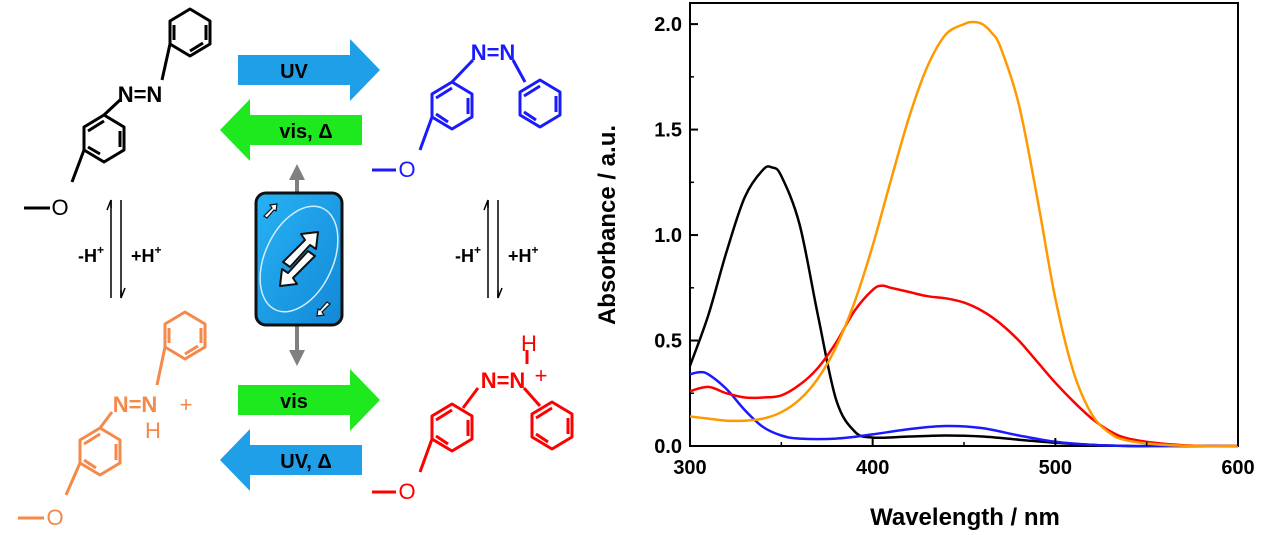 This screenshot has width=1263, height=535. What do you see at coordinates (1055, 468) in the screenshot?
I see `x-tick-label-2: 500` at bounding box center [1055, 468].